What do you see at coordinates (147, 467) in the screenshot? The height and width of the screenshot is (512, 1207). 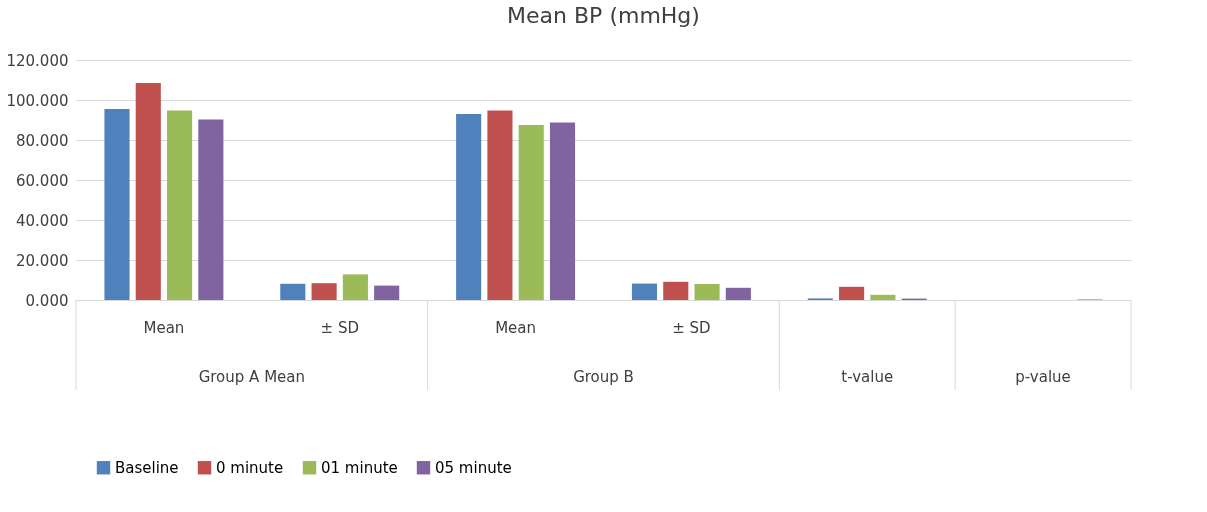 I see `legend-label: Baseline` at bounding box center [147, 467].